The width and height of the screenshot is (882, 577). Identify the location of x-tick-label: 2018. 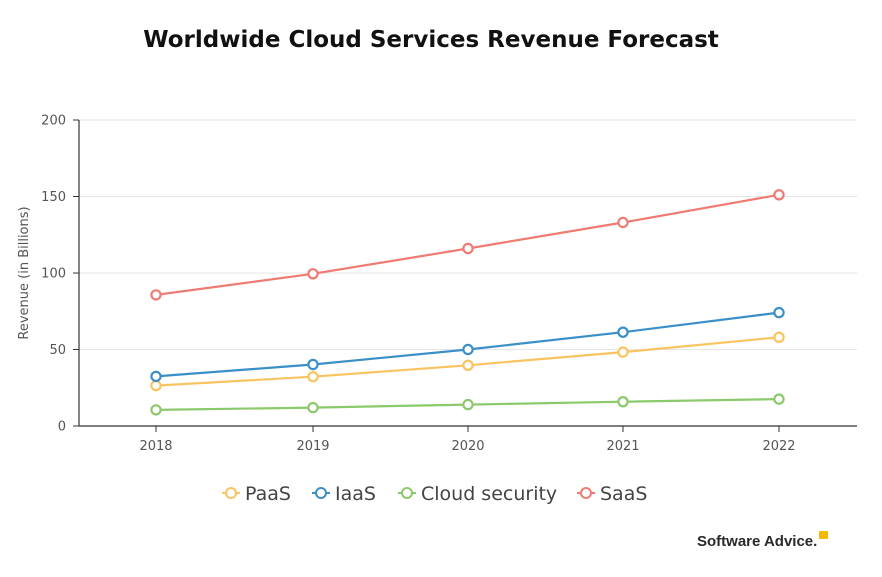
(155, 446).